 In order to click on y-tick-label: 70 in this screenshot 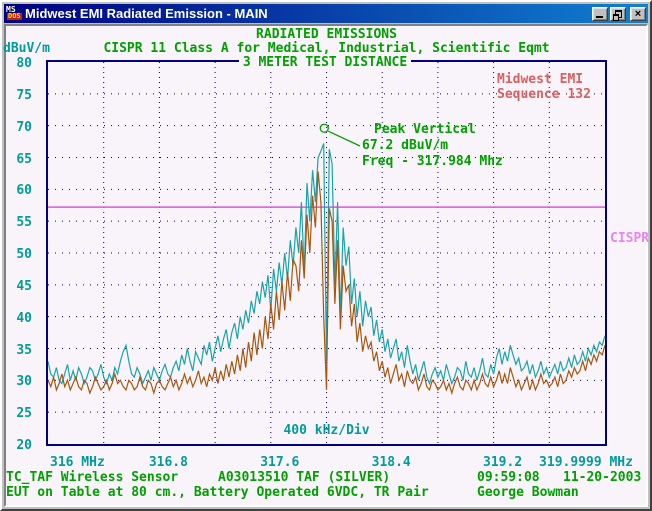, I will do `click(24, 127)`.